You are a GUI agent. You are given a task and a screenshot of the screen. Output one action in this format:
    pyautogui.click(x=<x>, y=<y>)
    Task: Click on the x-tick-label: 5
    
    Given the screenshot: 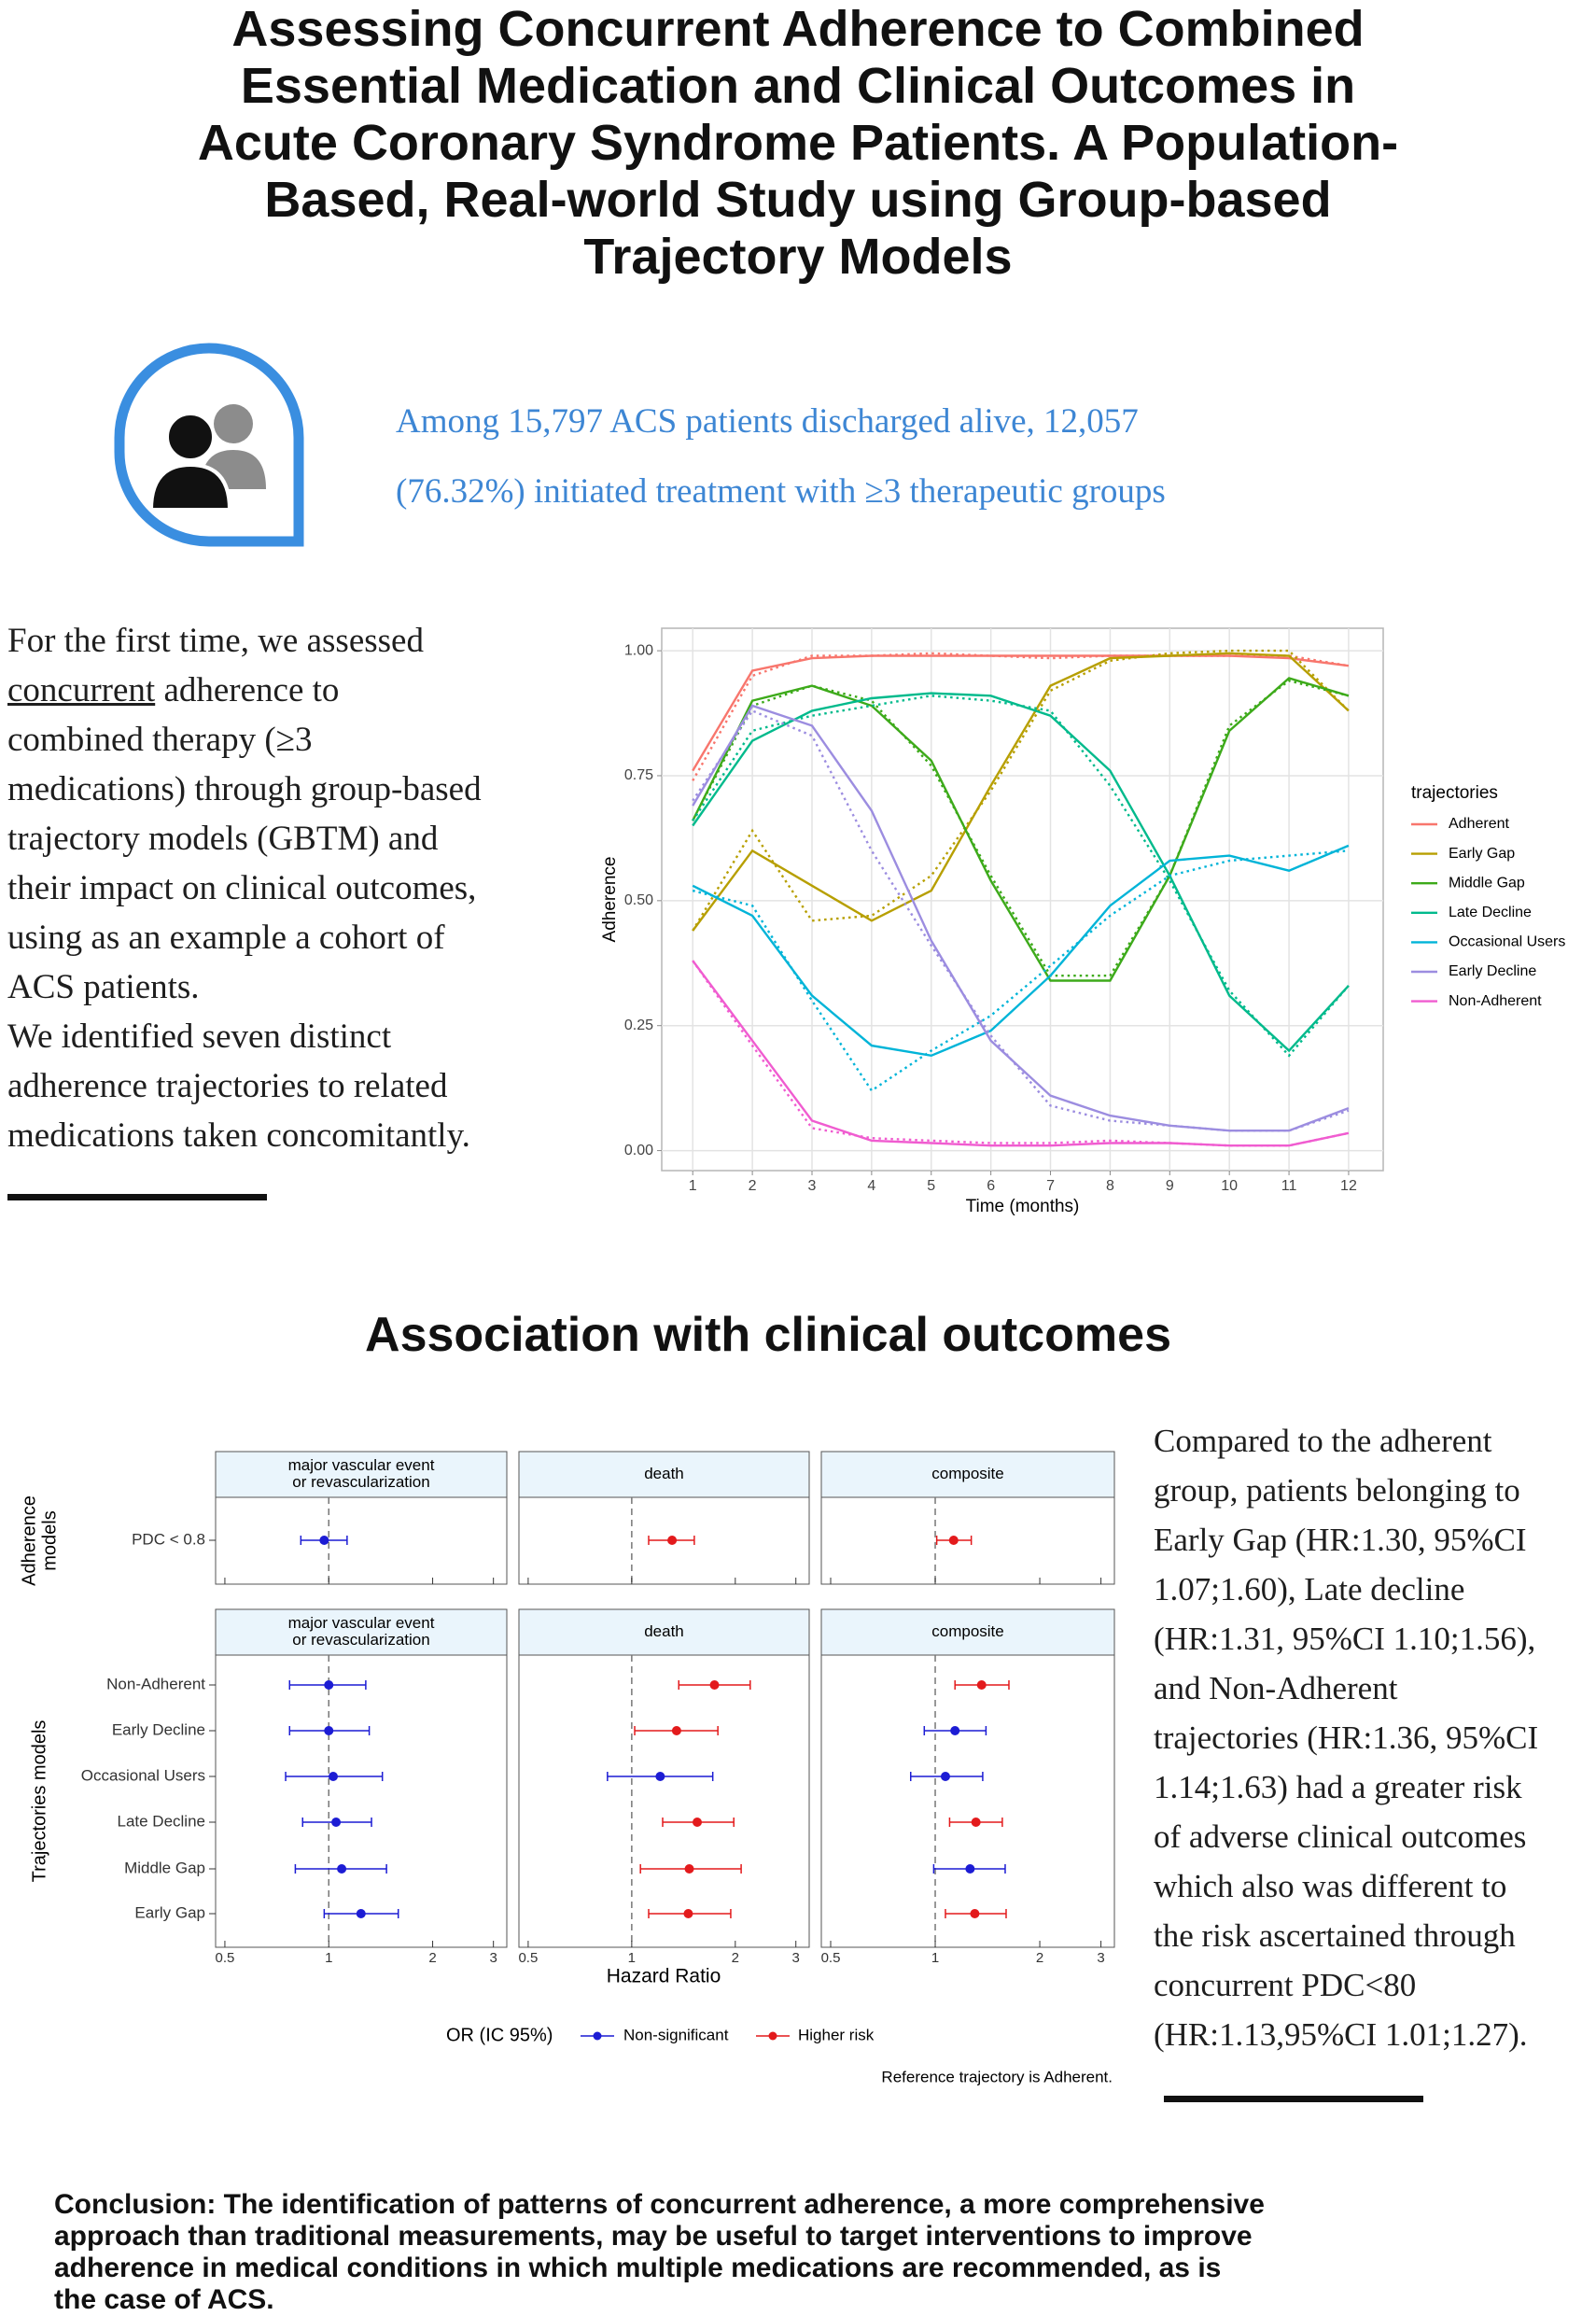 What is the action you would take?
    pyautogui.click(x=931, y=1186)
    